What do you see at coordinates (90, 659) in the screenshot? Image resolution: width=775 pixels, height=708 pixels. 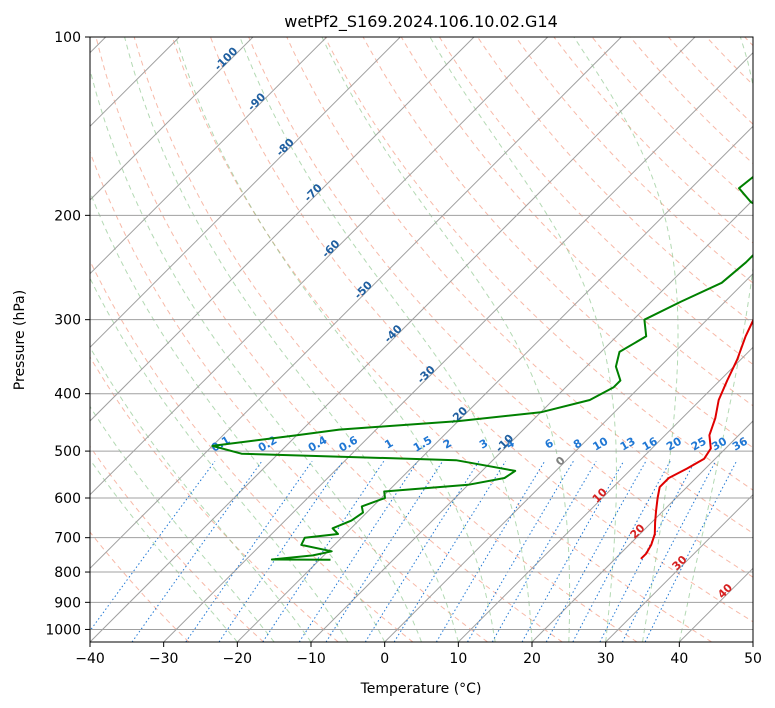 I see `x-tick-label: −40` at bounding box center [90, 659].